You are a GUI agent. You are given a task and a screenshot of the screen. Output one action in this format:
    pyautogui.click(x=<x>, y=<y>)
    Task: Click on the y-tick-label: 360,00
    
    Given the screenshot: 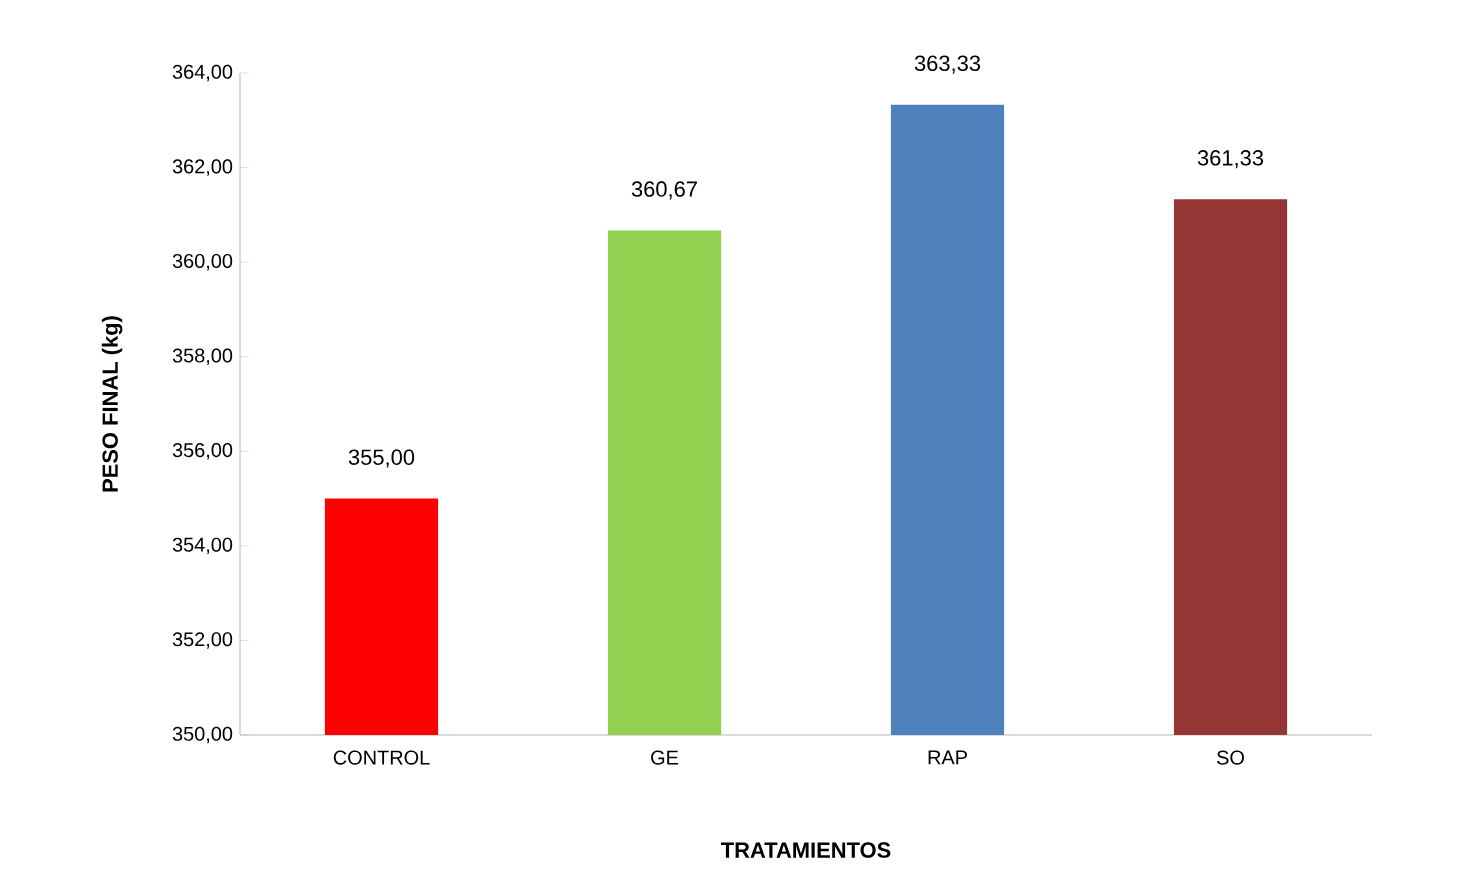 What is the action you would take?
    pyautogui.click(x=202, y=262)
    